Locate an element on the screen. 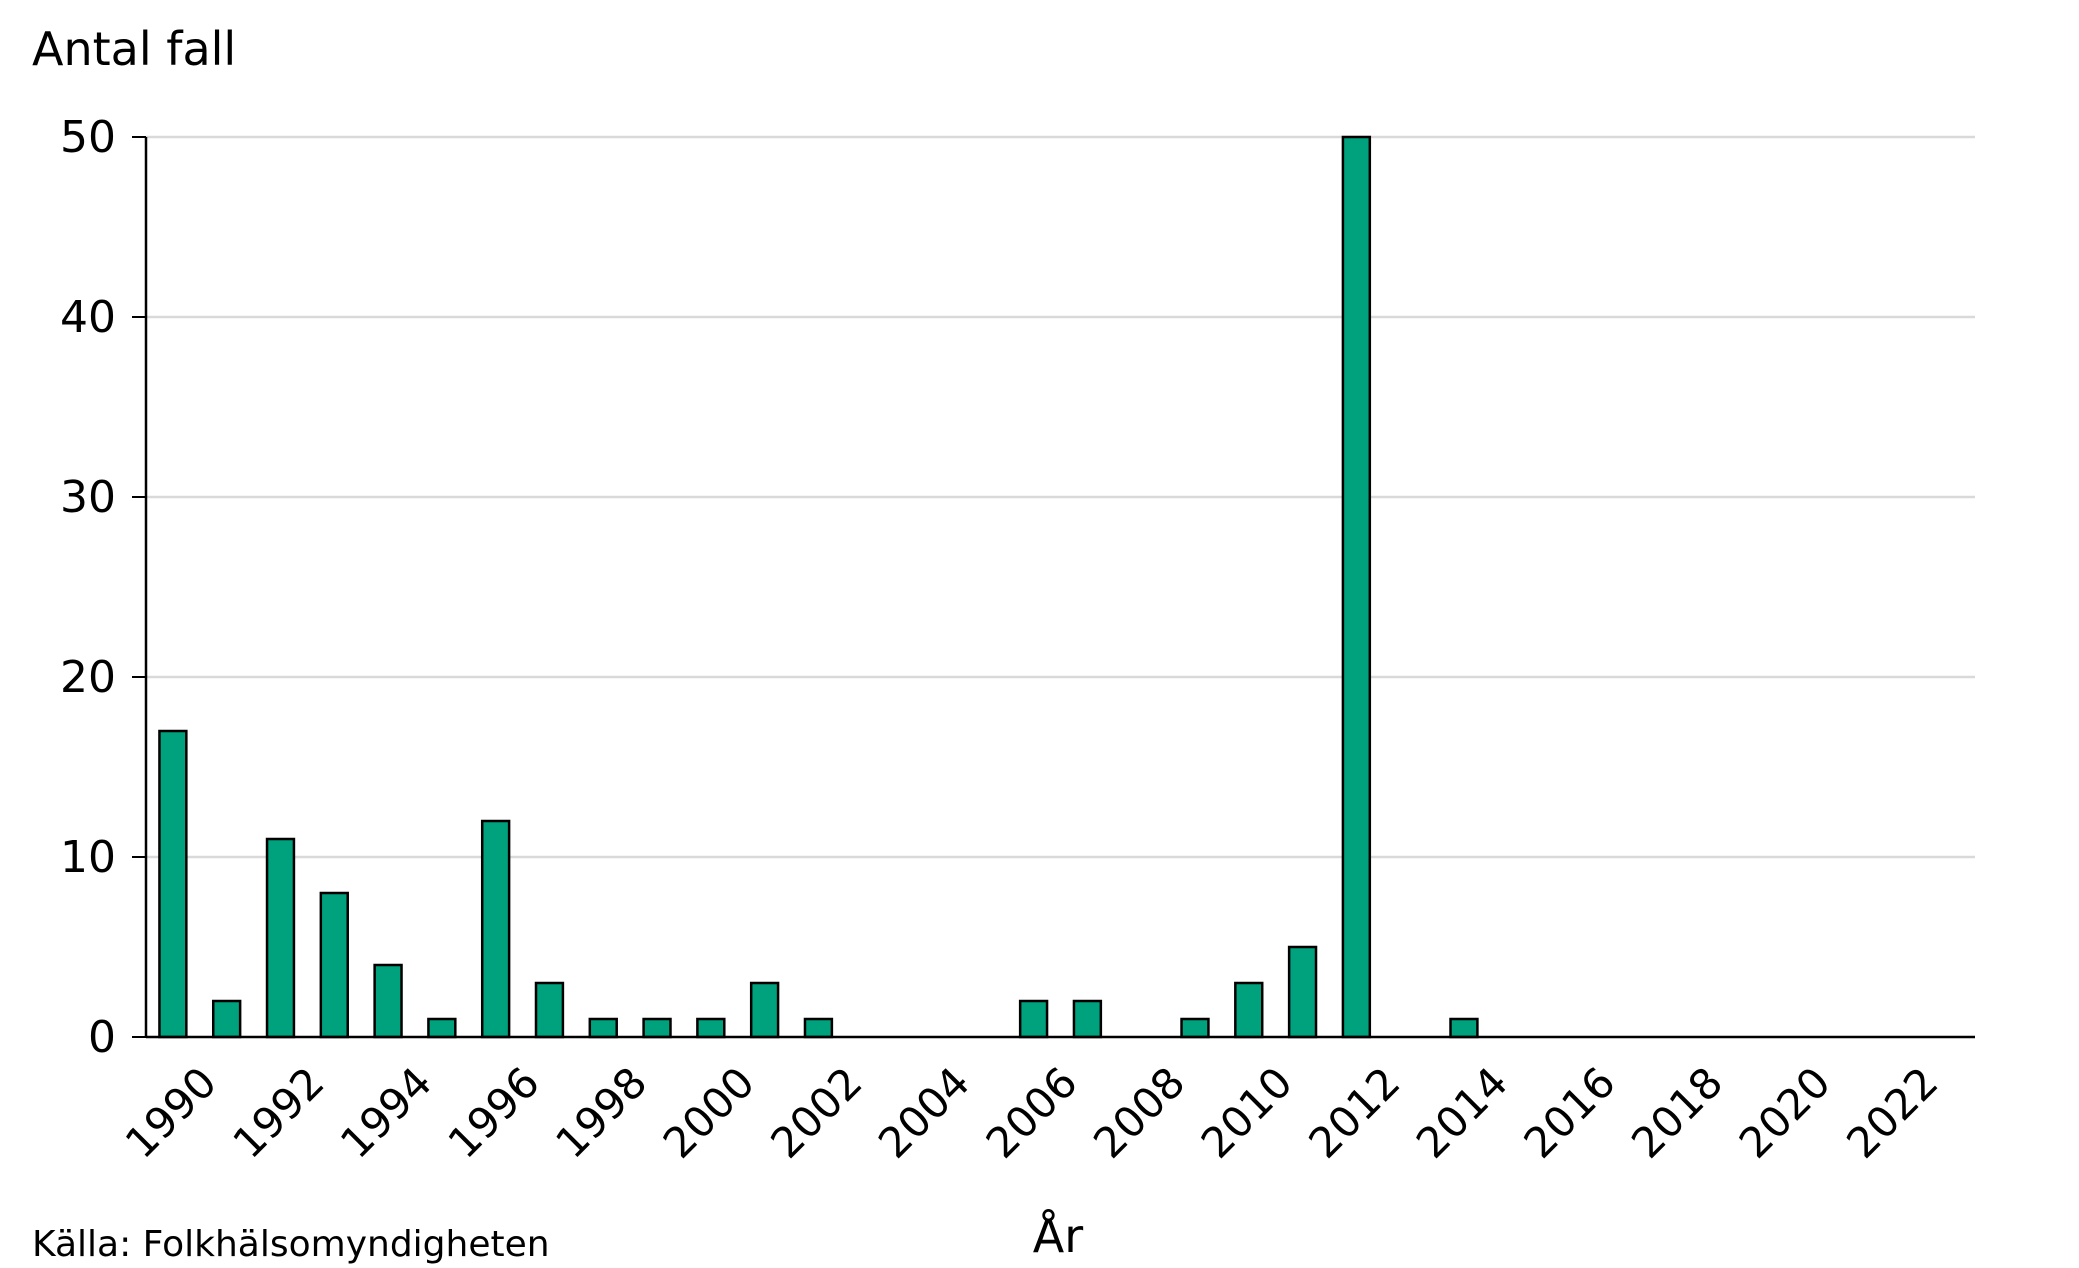 This screenshot has height=1268, width=2079. x-tick-label-2006: 2006 is located at coordinates (1032, 1112).